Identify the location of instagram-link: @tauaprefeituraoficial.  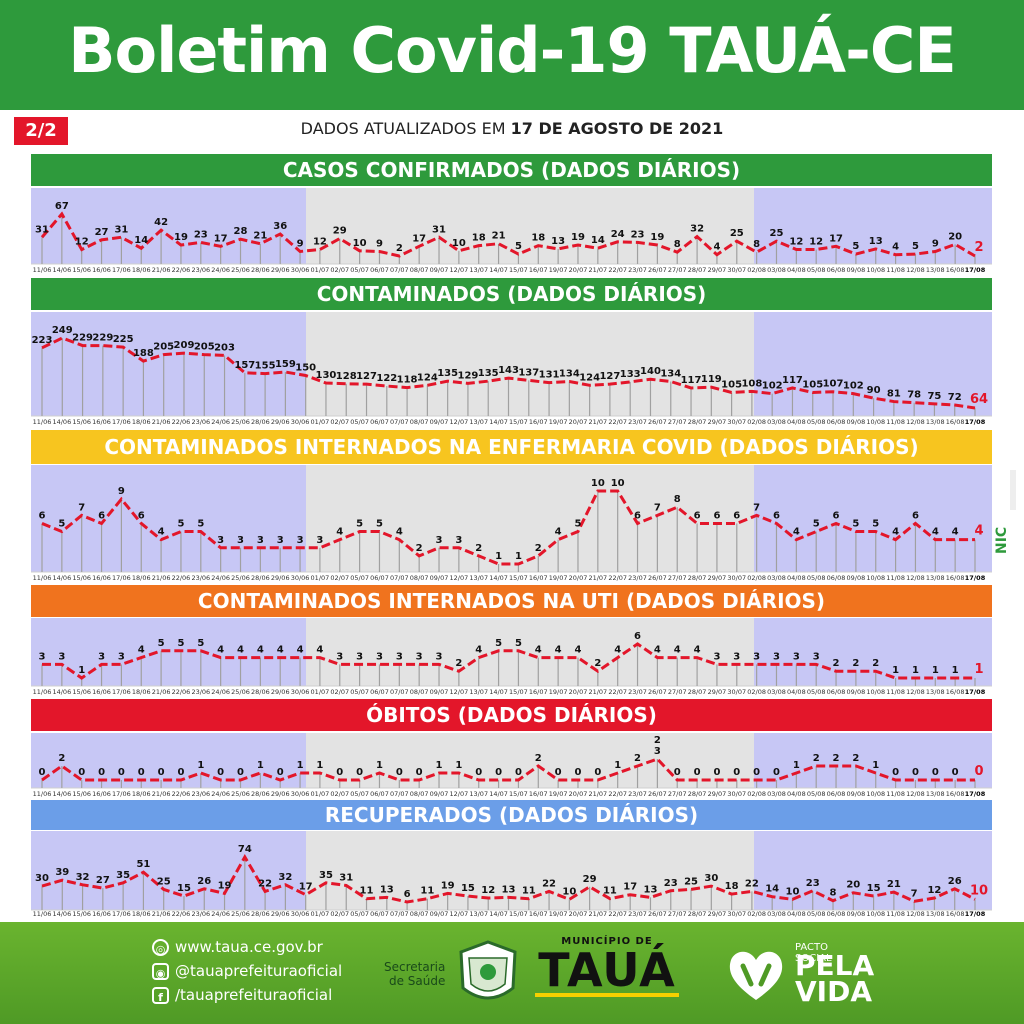
(259, 971).